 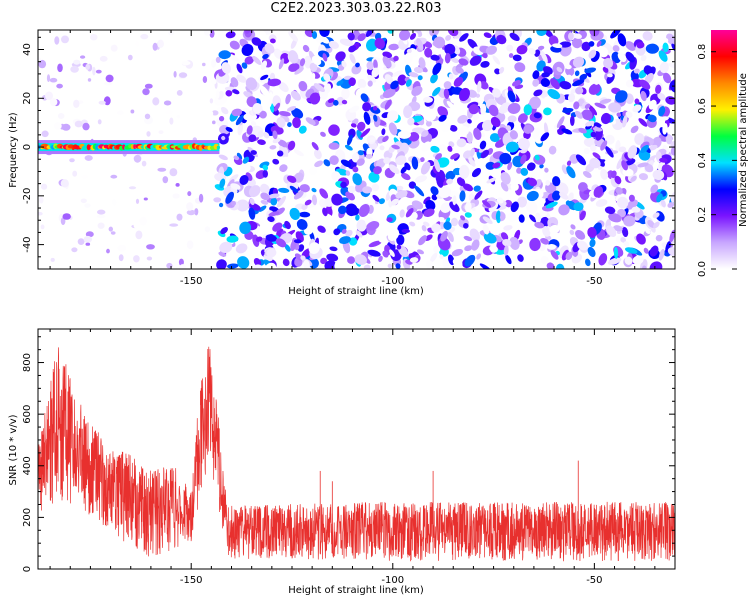 I want to click on x-tick-label: -50, so click(x=594, y=580).